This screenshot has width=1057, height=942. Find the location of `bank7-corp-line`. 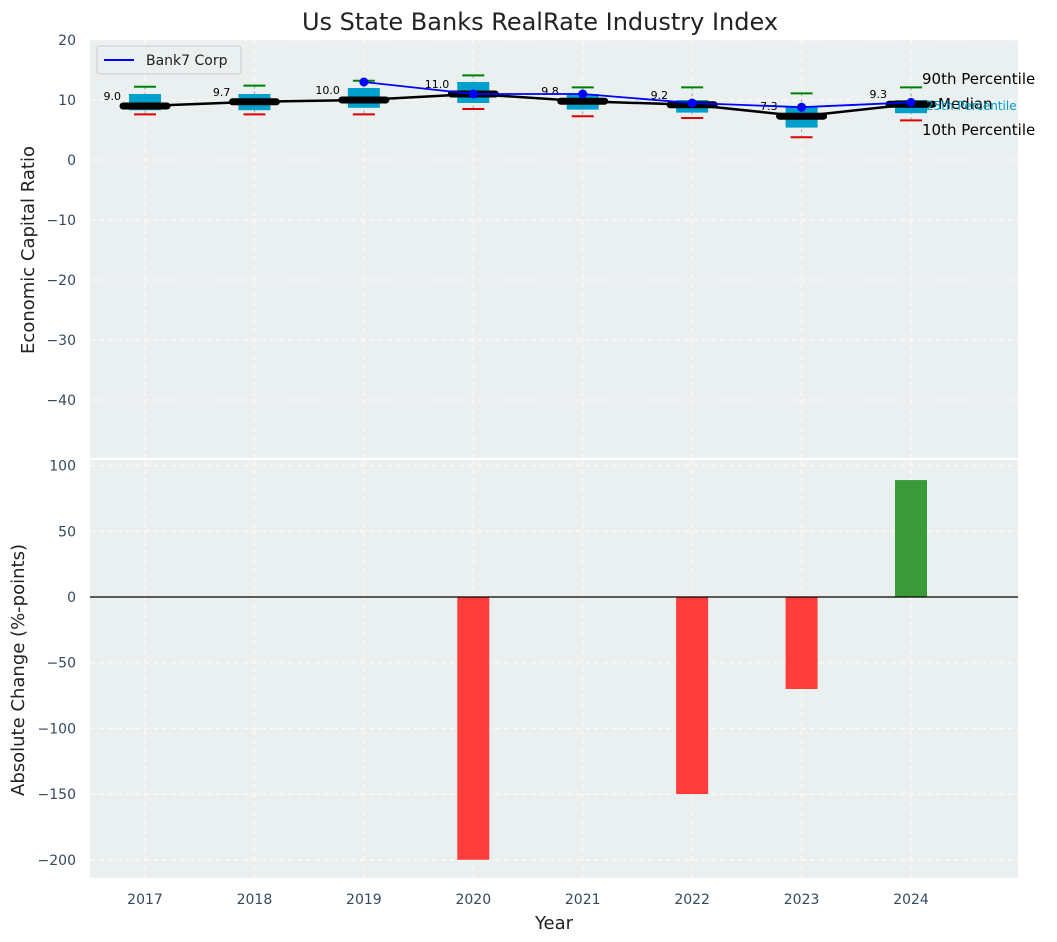

bank7-corp-line is located at coordinates (637, 95).